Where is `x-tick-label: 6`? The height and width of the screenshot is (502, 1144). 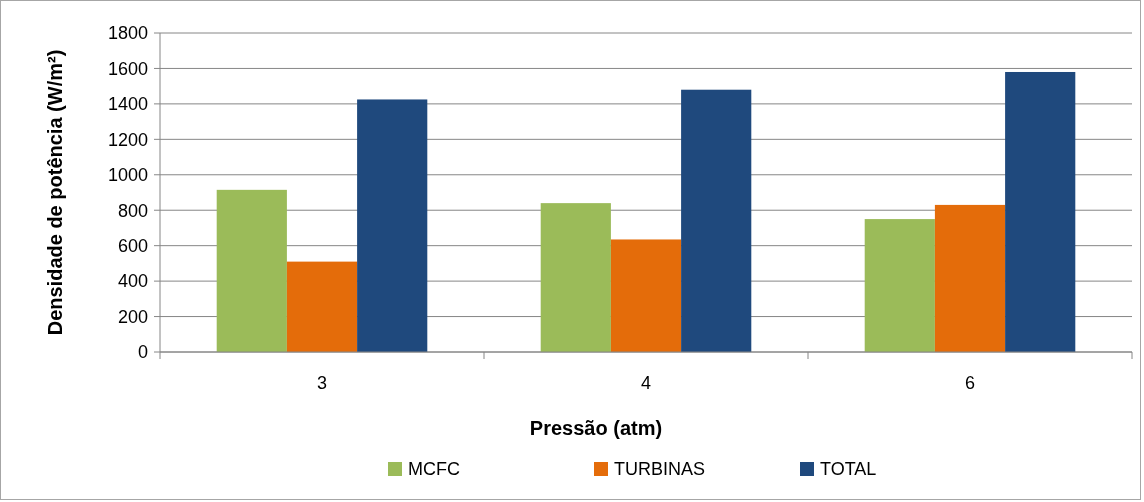
x-tick-label: 6 is located at coordinates (970, 383).